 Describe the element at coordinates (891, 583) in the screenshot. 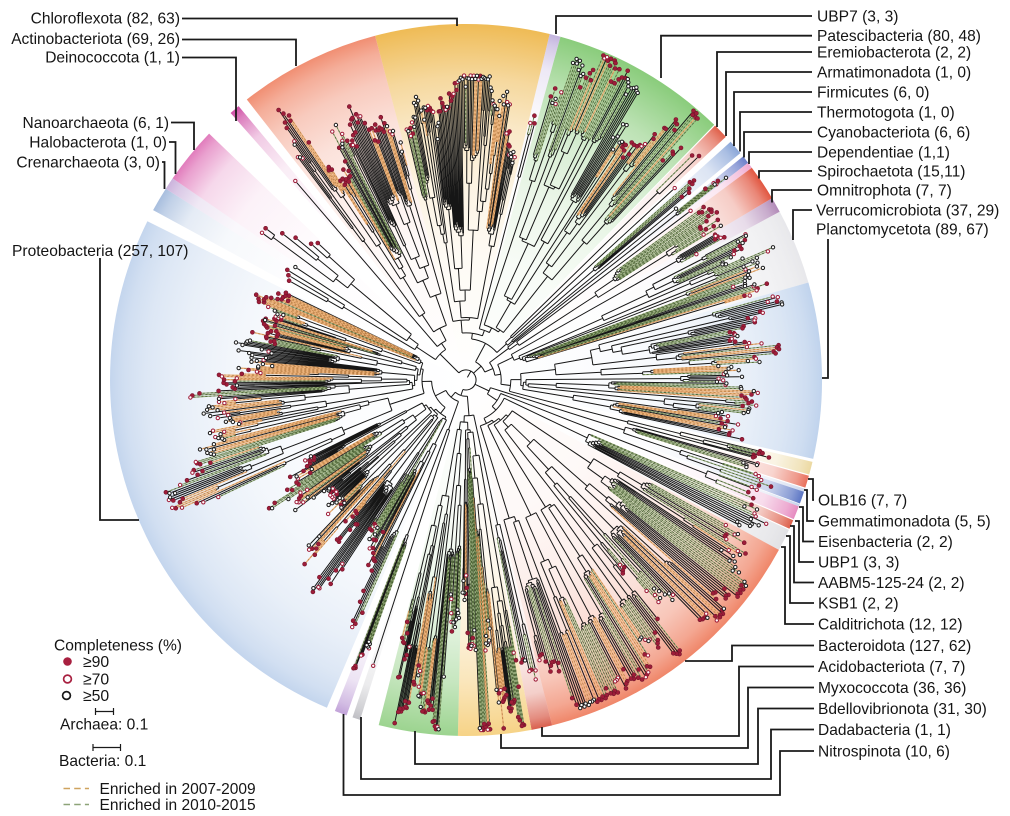

I see `svg-text: AABM5-125-24 (2, 2)` at that location.